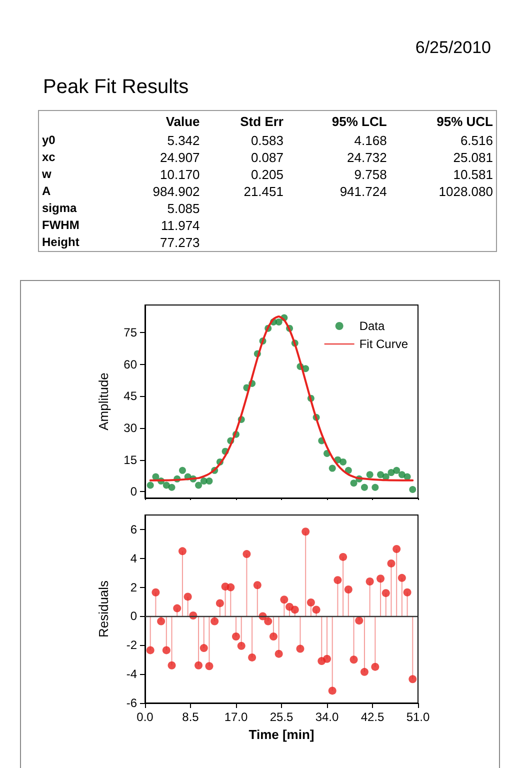 The height and width of the screenshot is (768, 513). I want to click on text: 77.273, so click(180, 242).